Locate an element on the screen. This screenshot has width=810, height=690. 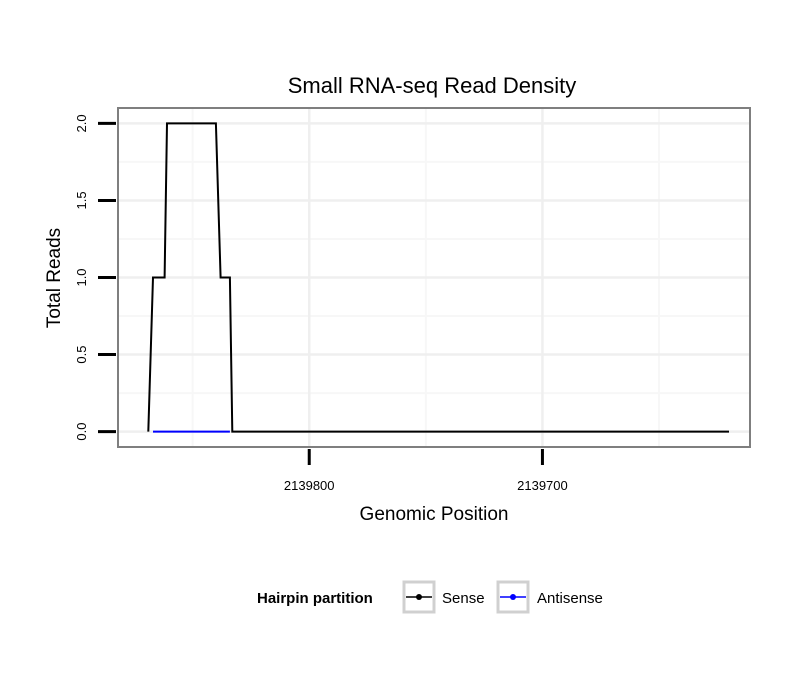
legend-item-sense: Sense is located at coordinates (443, 597).